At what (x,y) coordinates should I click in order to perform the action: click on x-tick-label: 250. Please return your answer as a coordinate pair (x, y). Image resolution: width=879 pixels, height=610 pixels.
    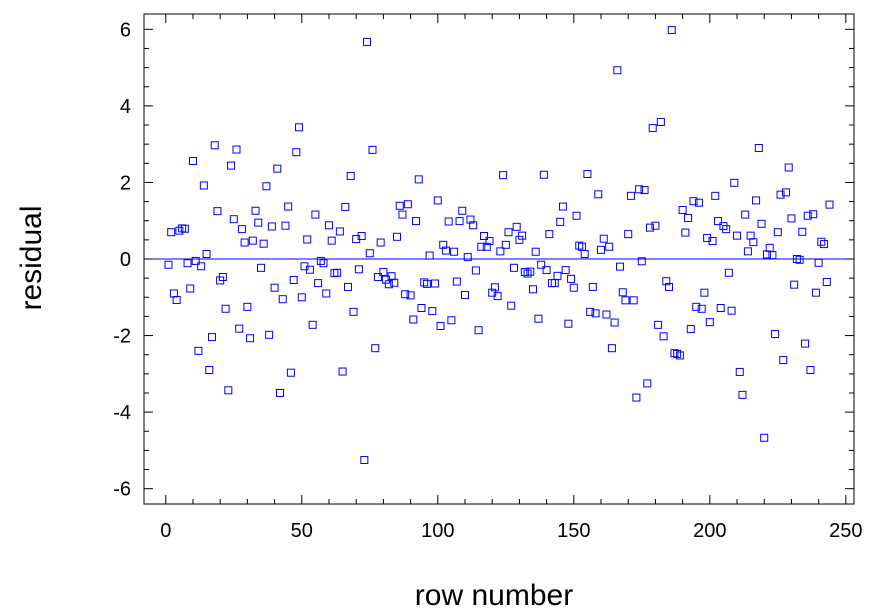
    Looking at the image, I should click on (845, 531).